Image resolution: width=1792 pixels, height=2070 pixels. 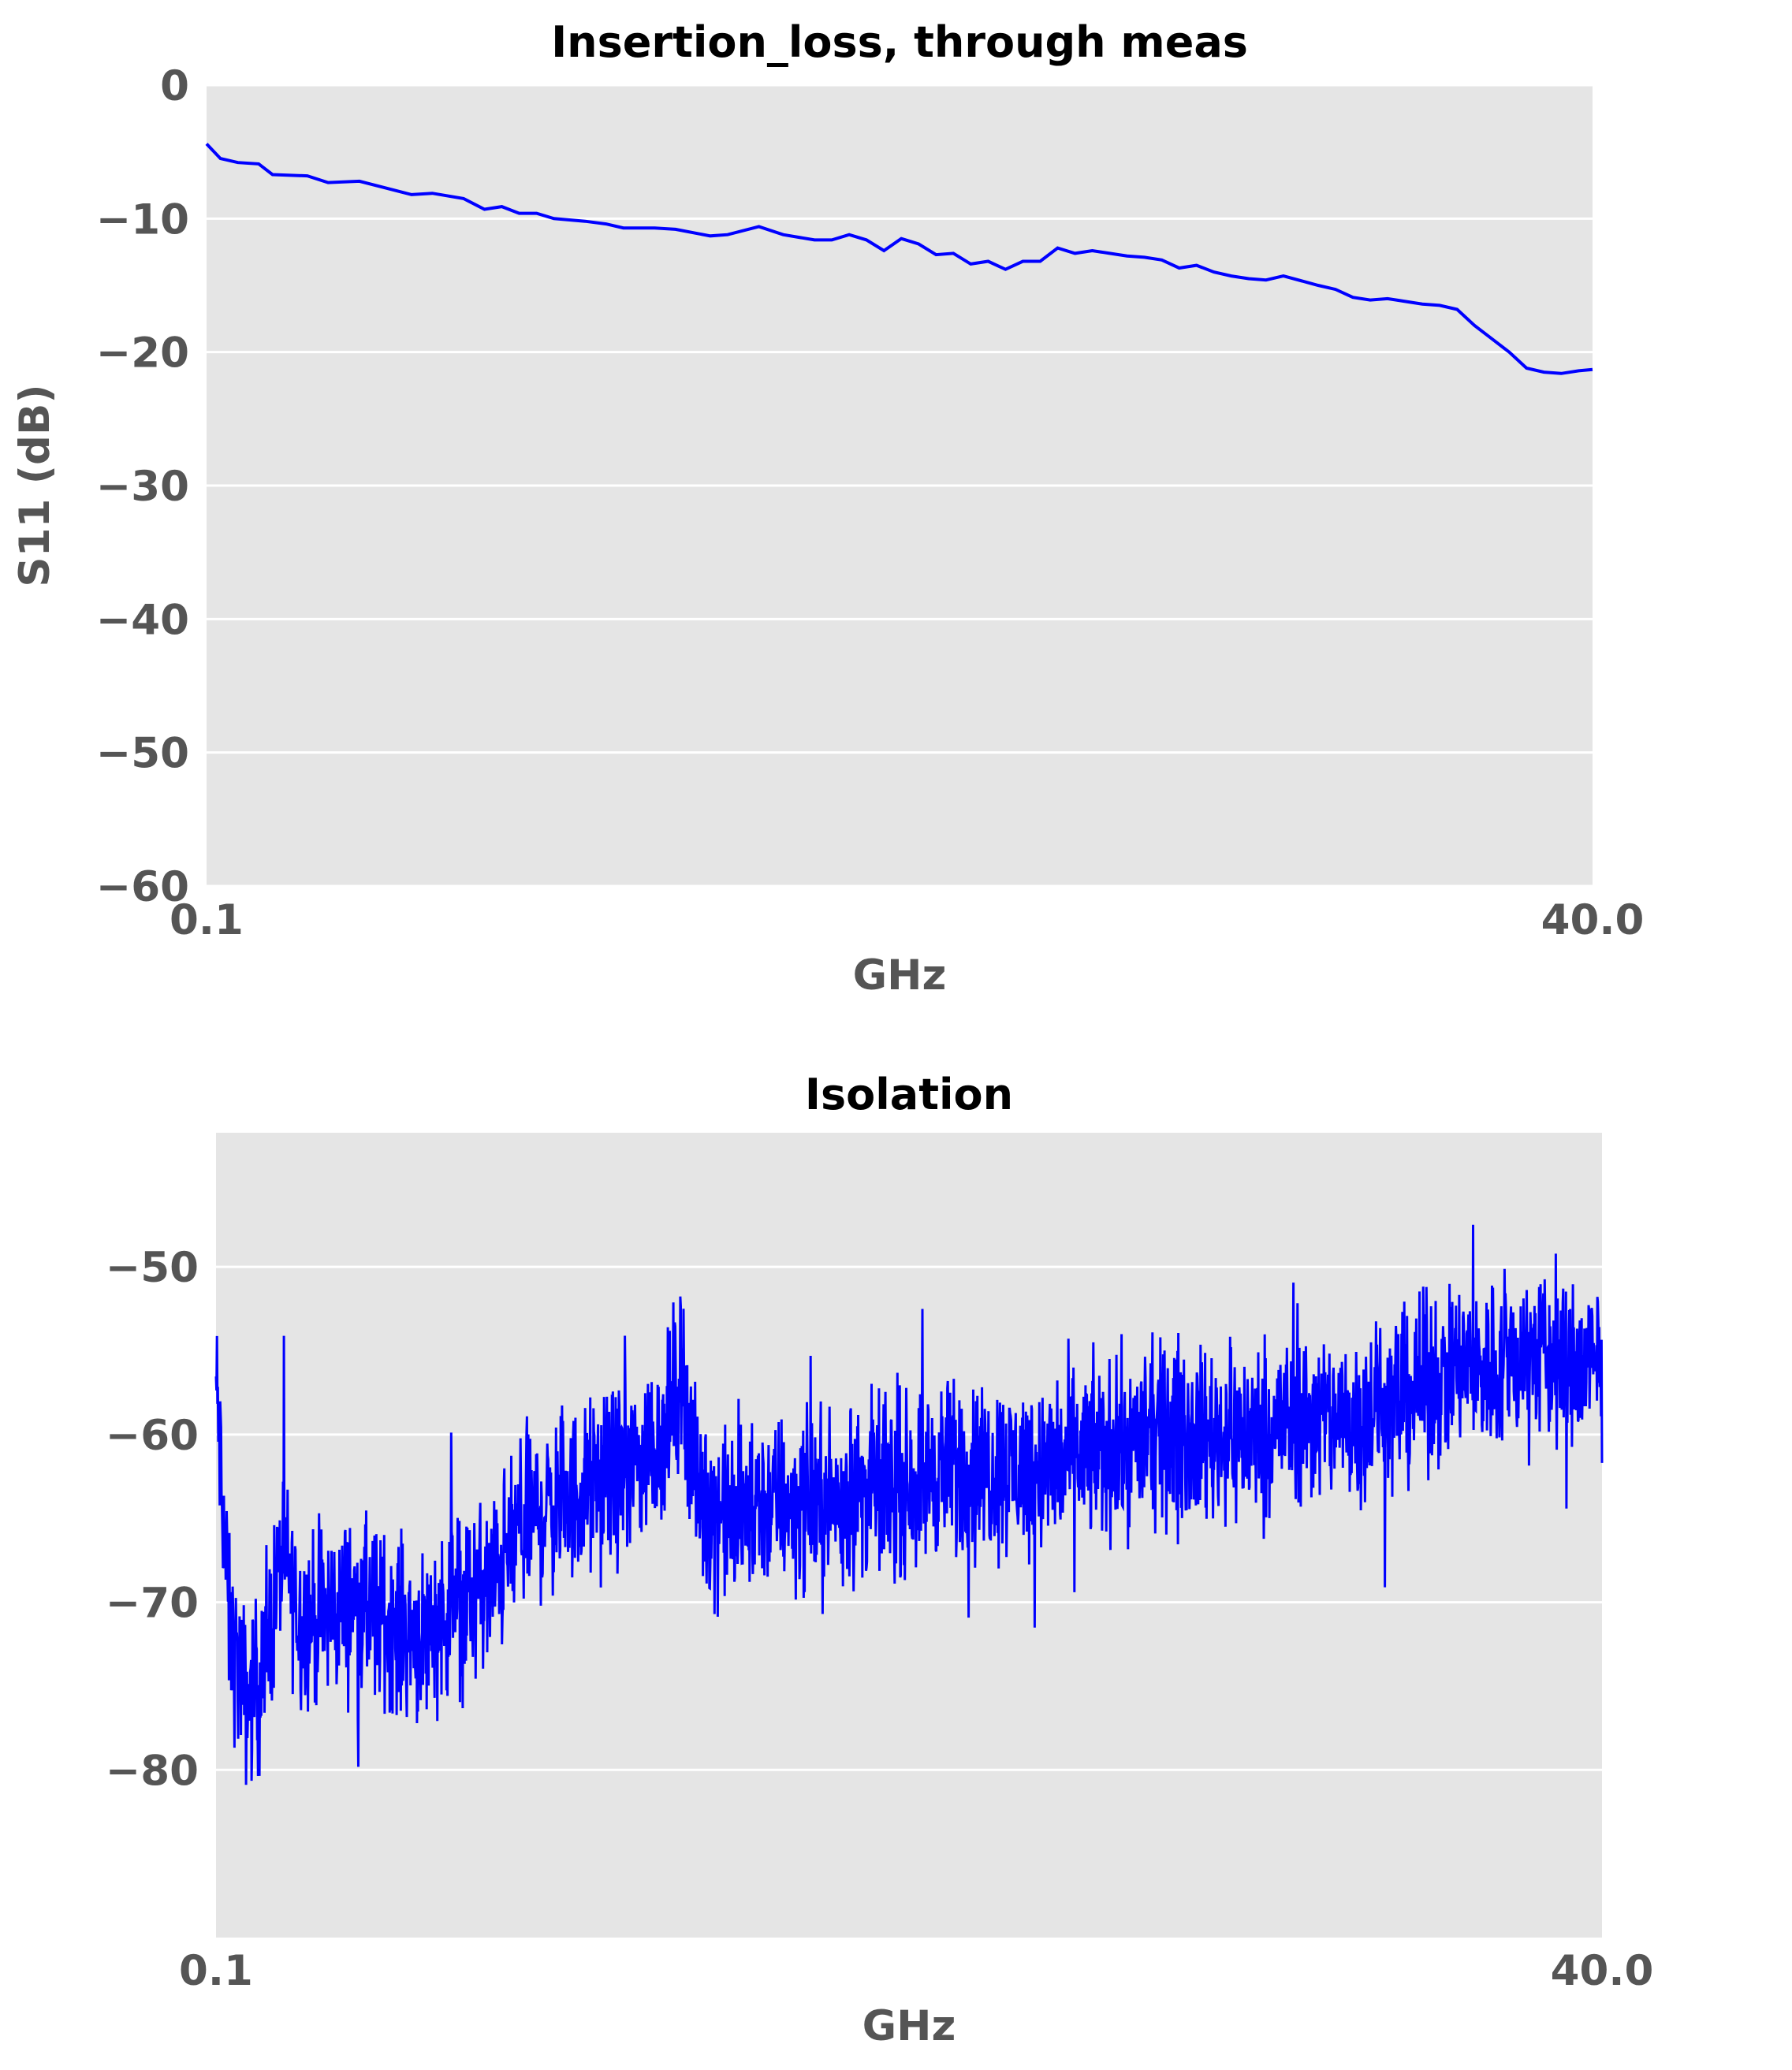 I want to click on y-tick-label: −70, so click(x=152, y=1604).